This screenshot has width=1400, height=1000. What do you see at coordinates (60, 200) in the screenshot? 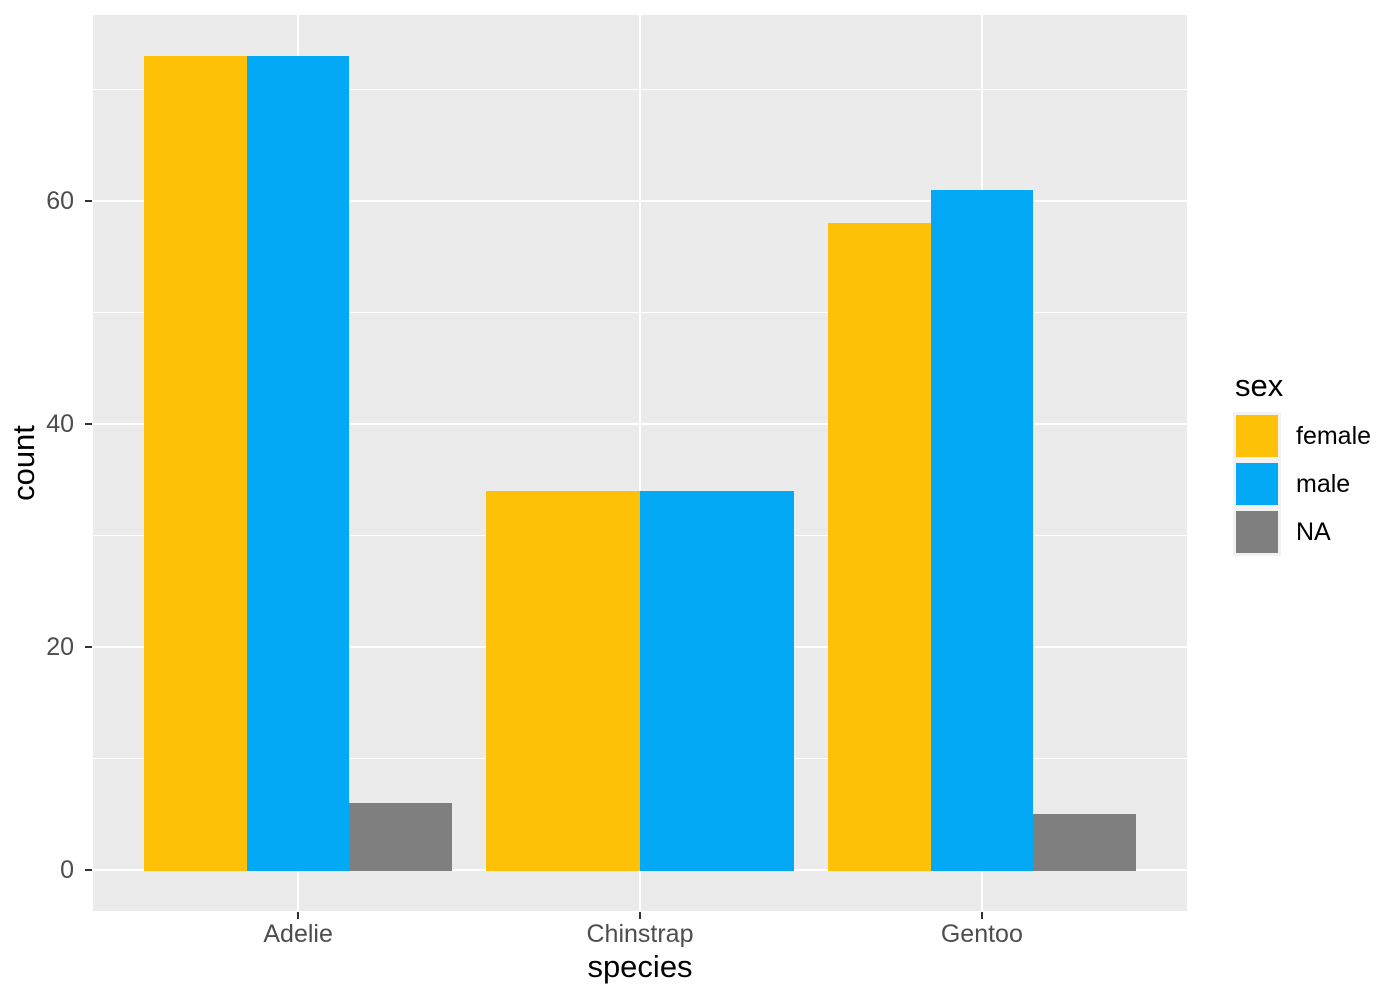
I see `y-tick-label-60: 60` at bounding box center [60, 200].